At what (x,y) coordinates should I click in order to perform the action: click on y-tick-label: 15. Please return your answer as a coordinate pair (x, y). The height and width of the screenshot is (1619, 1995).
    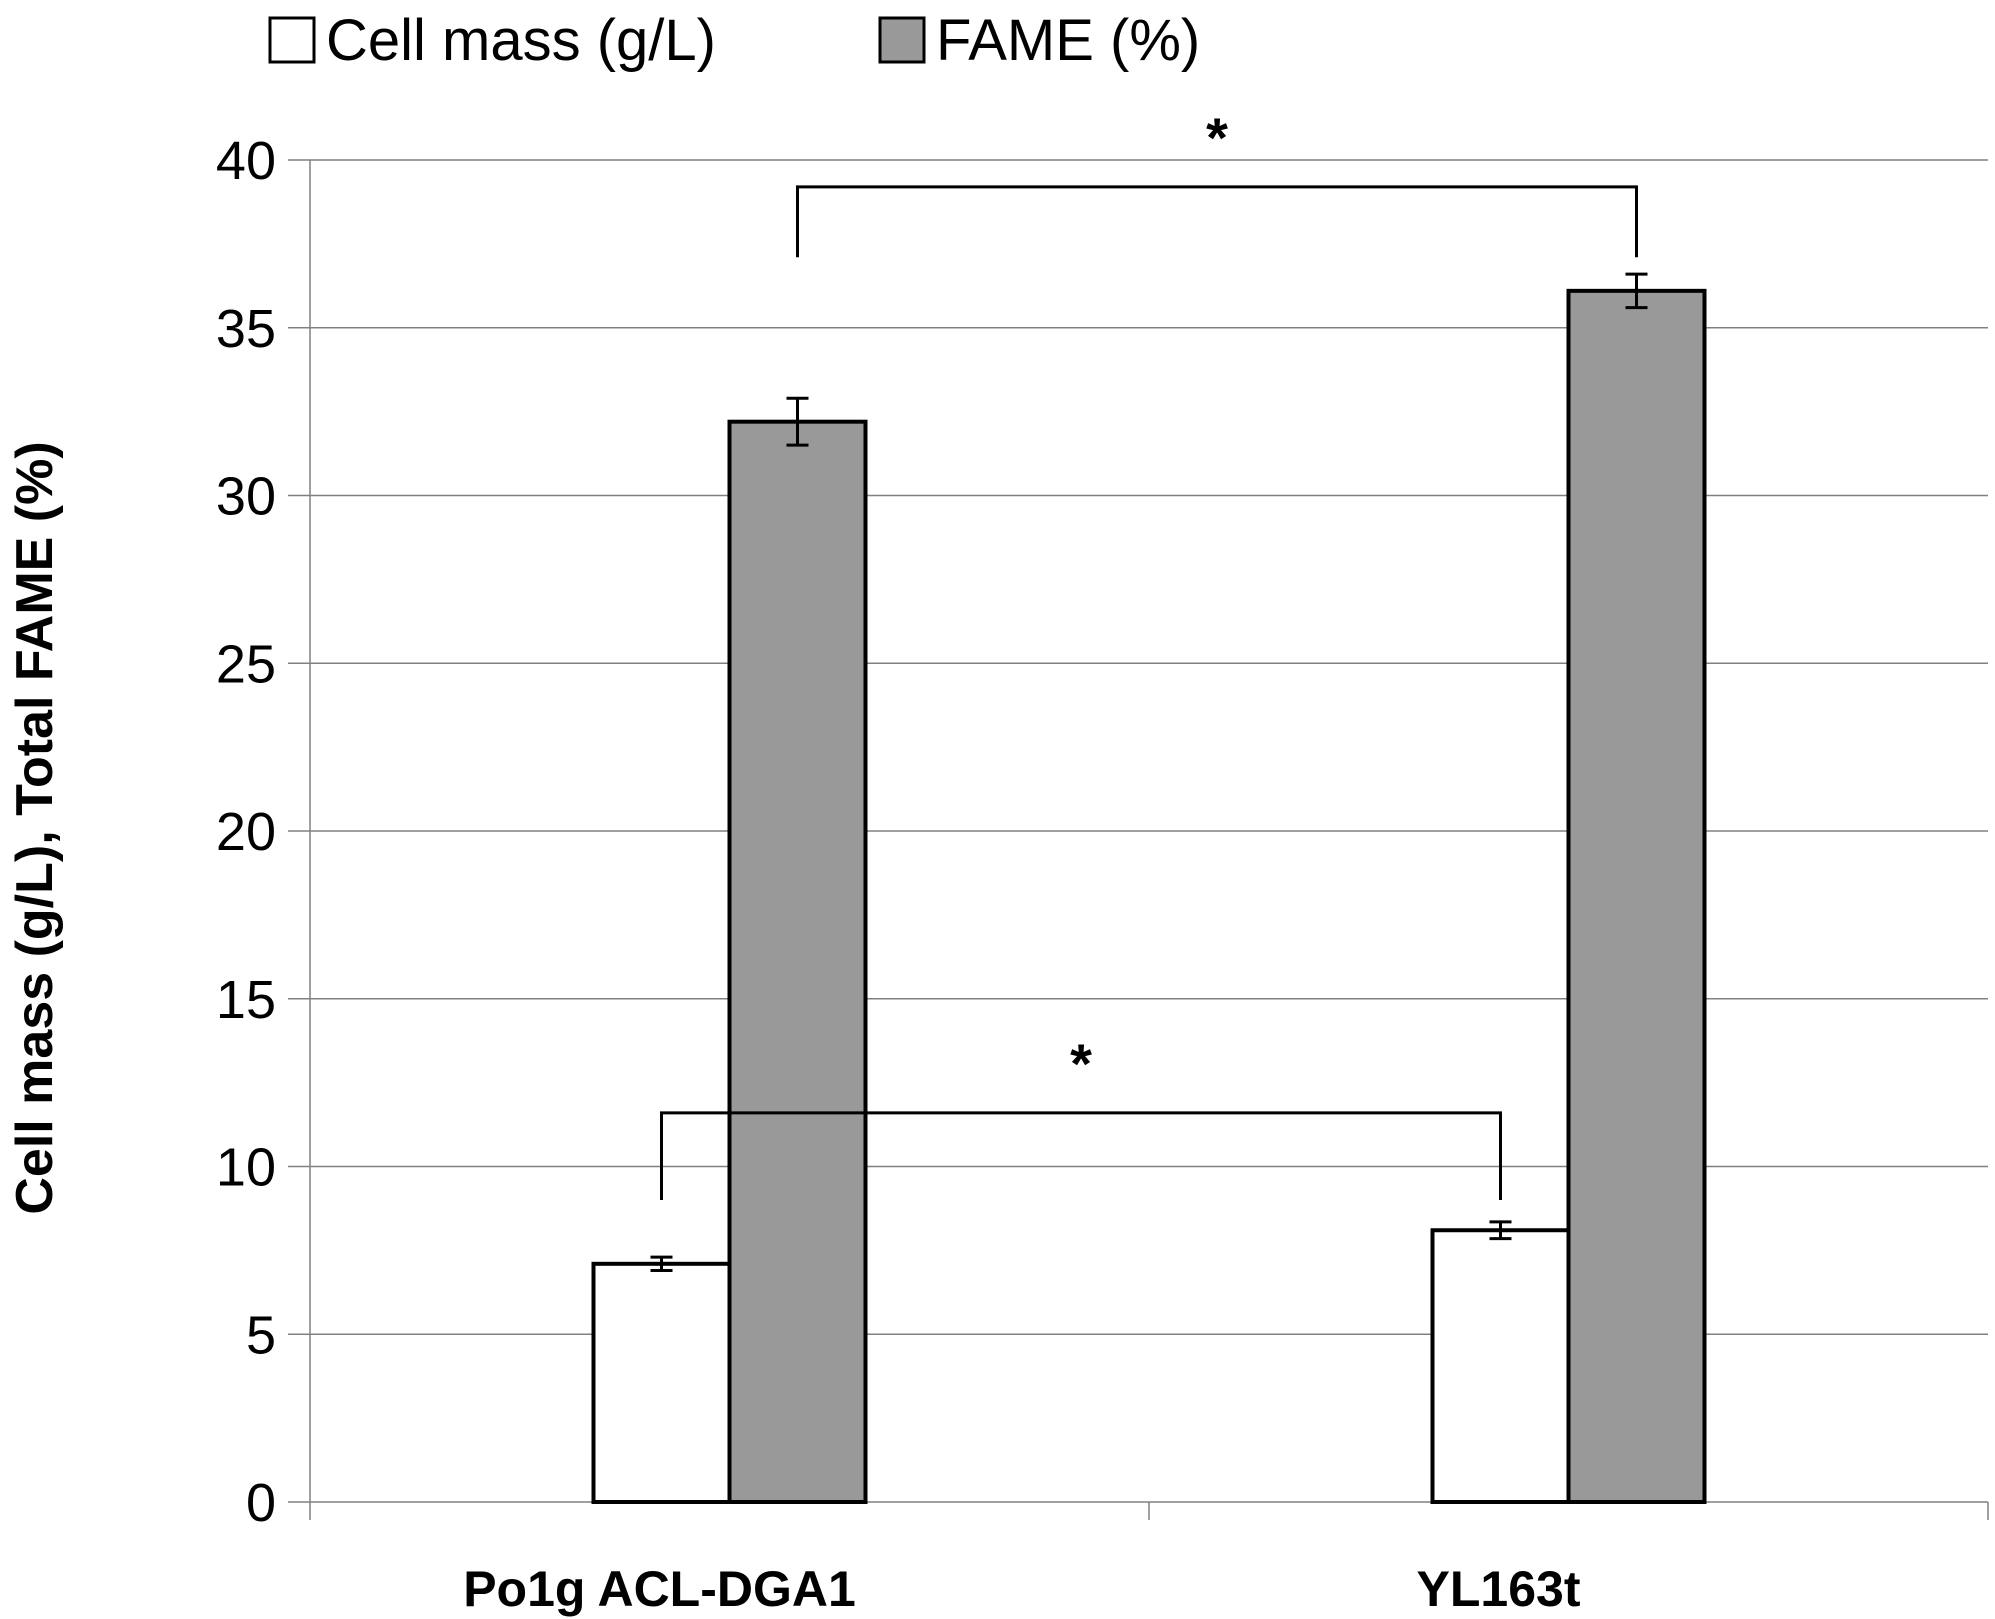
    Looking at the image, I should click on (246, 1000).